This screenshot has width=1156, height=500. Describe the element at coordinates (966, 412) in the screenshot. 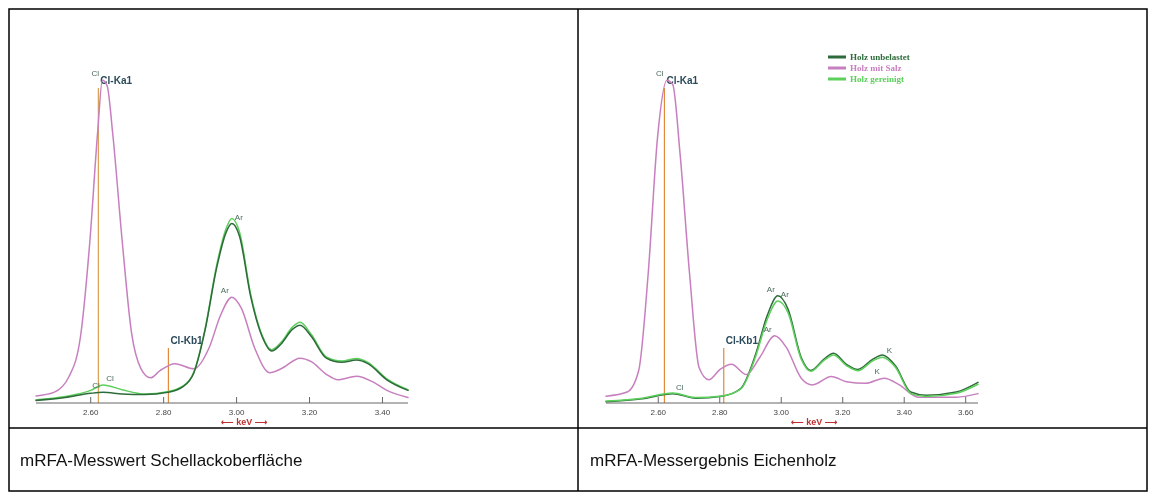

I see `x-tick-label: 3.60` at that location.